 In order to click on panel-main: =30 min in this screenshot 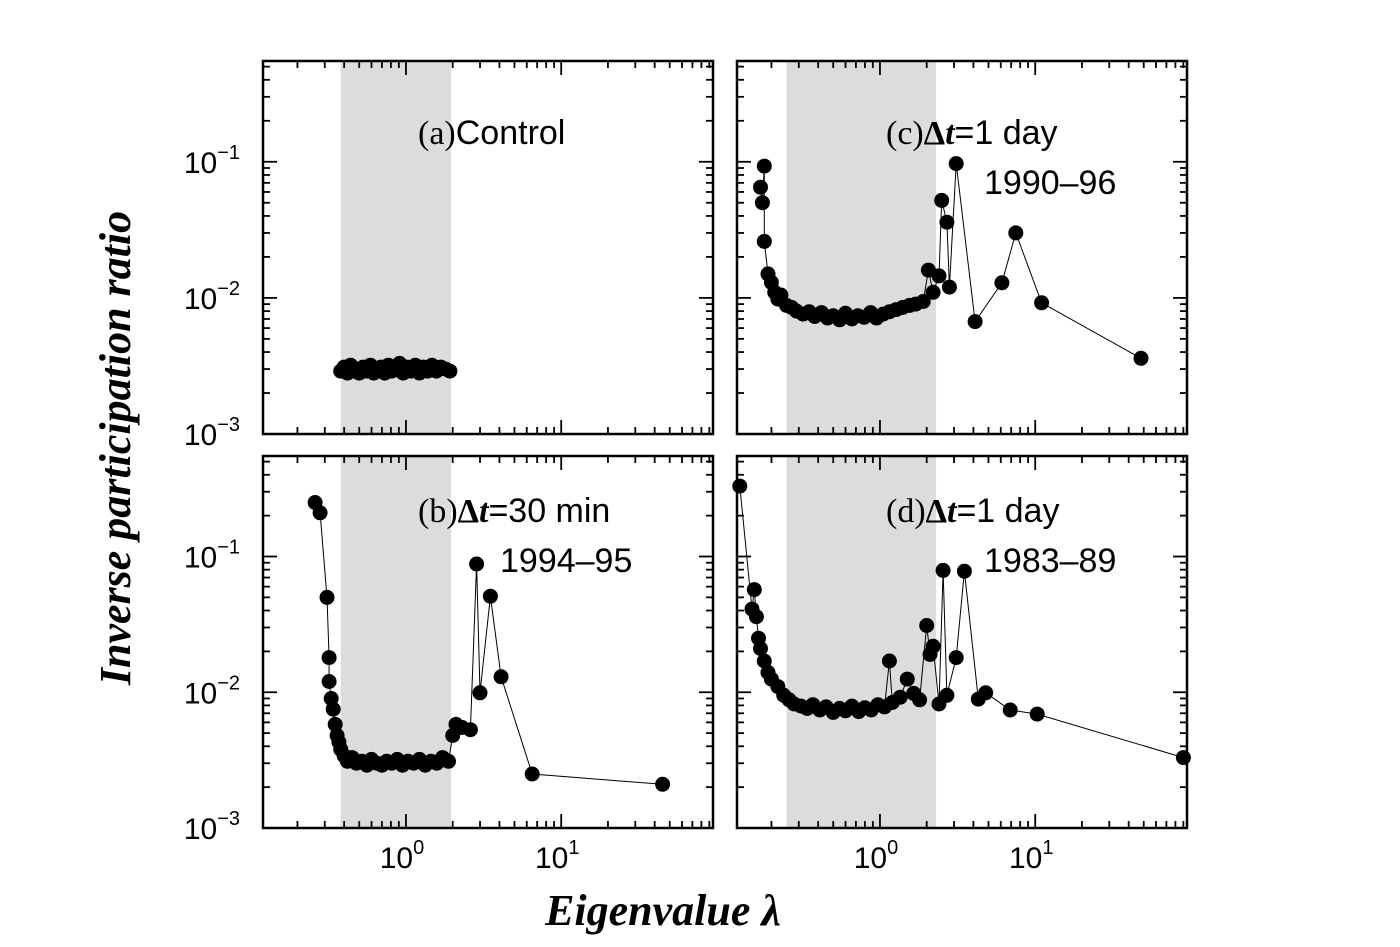, I will do `click(549, 511)`.